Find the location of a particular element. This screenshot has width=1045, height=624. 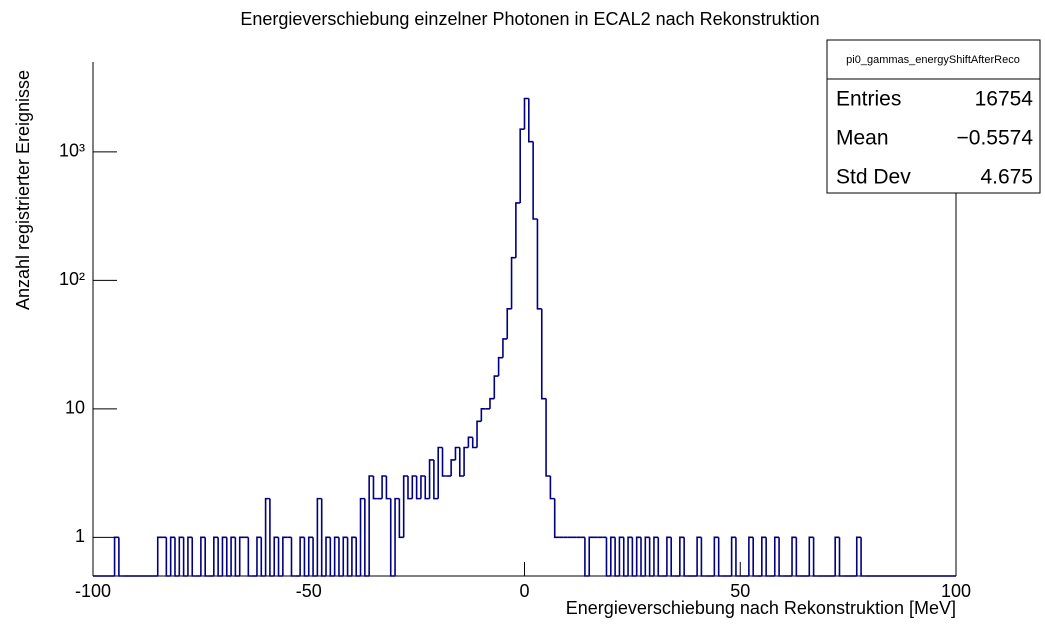

stats-value: −0.5574 is located at coordinates (995, 138).